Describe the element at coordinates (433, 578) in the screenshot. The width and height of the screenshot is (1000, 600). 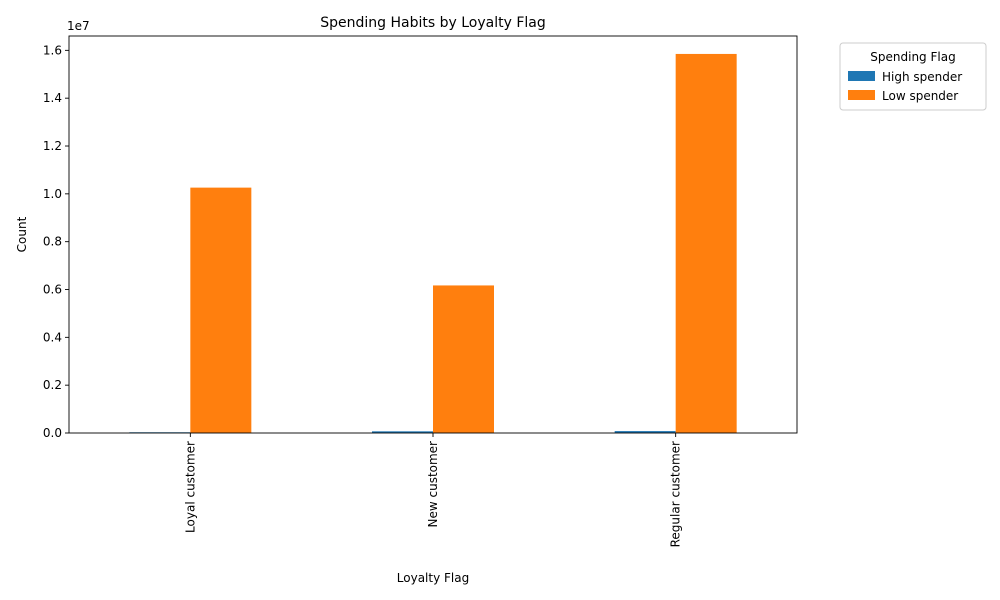
I see `x-axis-label: Loyalty Flag` at that location.